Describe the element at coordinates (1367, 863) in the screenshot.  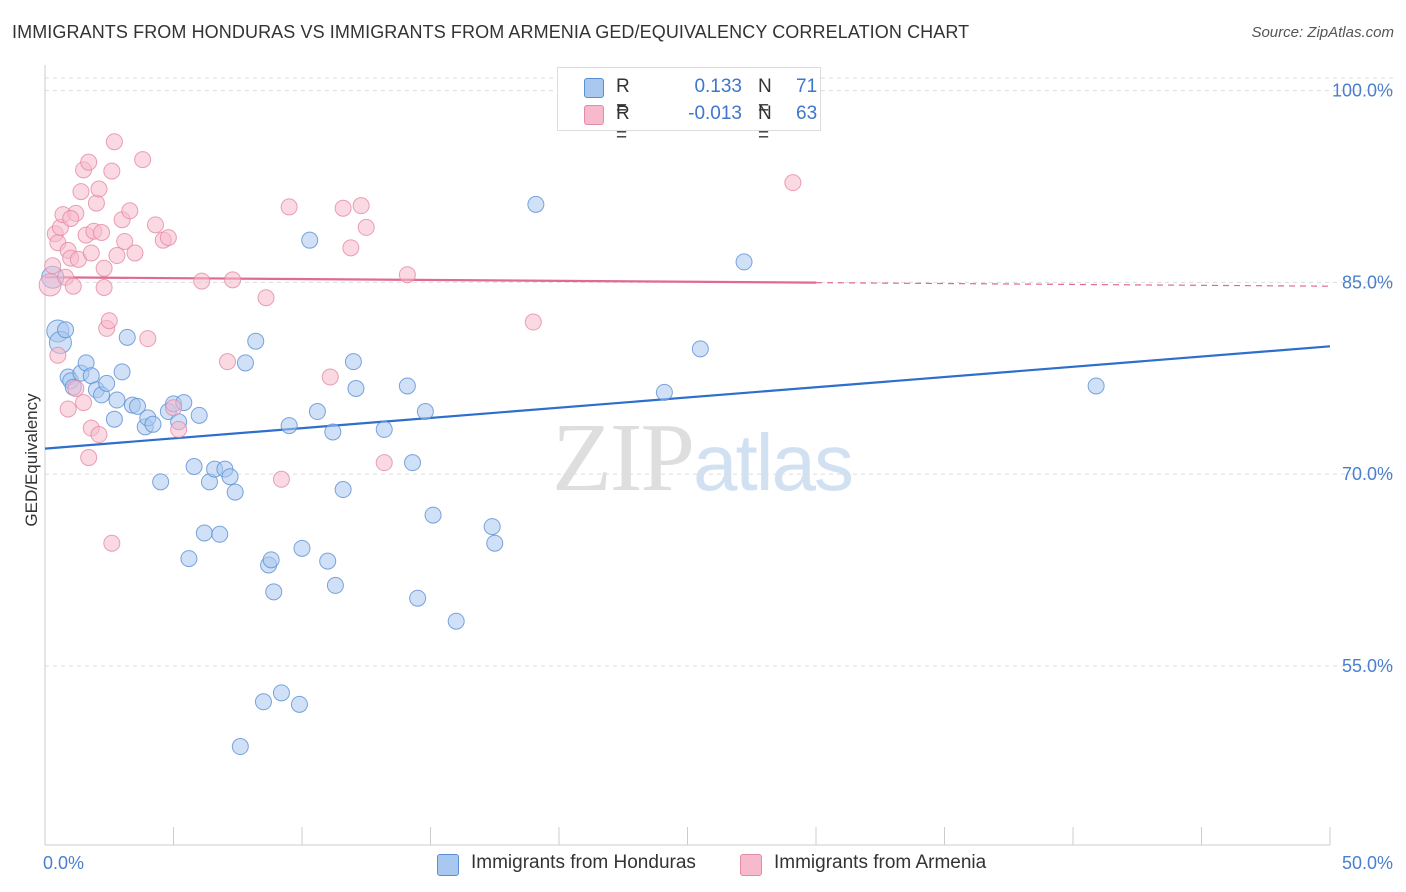
I see `x-tick-label: 50.0%` at that location.